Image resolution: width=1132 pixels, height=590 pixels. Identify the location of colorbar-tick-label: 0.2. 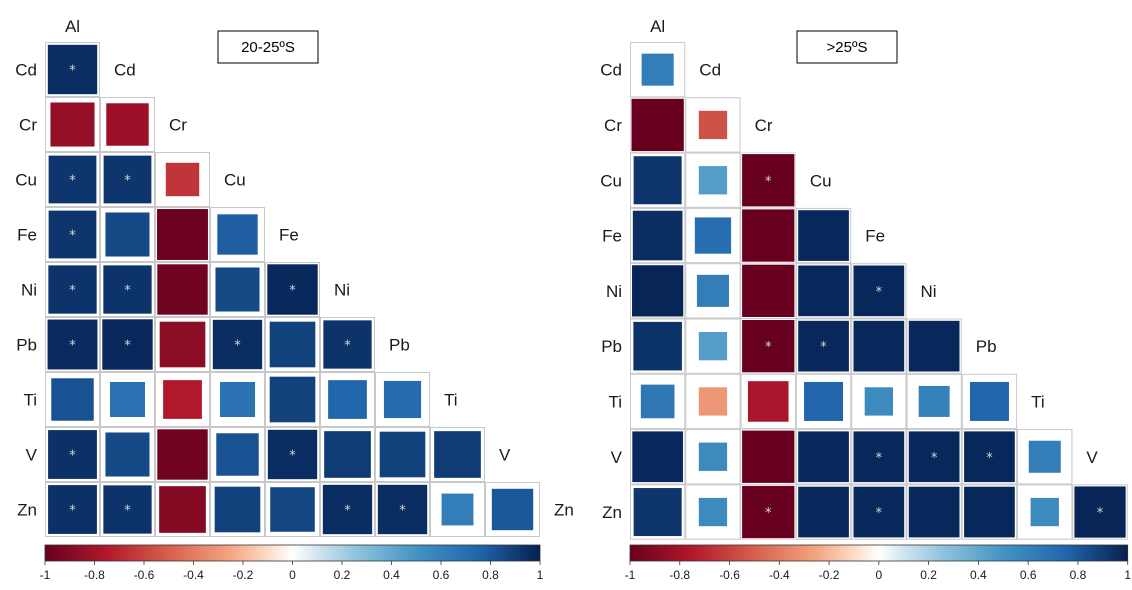
(342, 575).